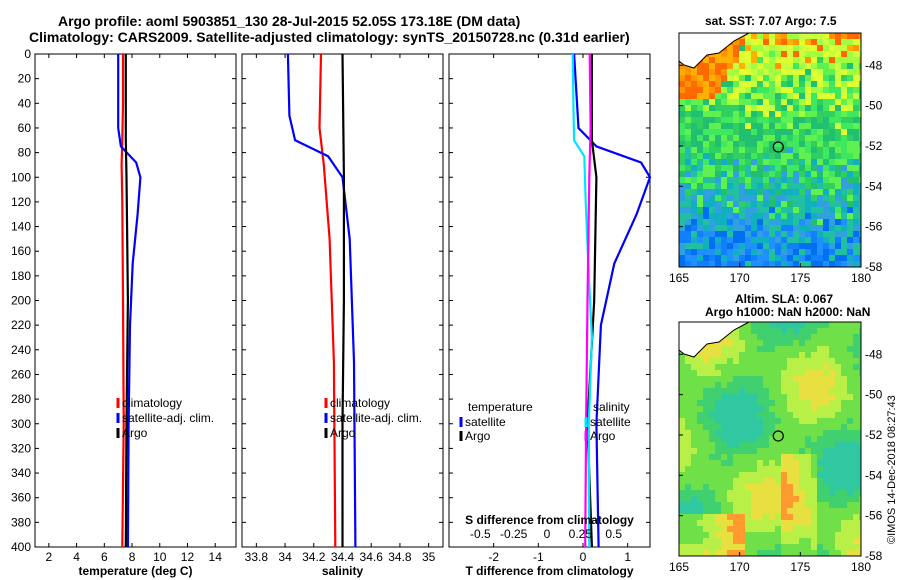 This screenshot has height=580, width=900. What do you see at coordinates (21, 276) in the screenshot?
I see `y-tick-label: 180` at bounding box center [21, 276].